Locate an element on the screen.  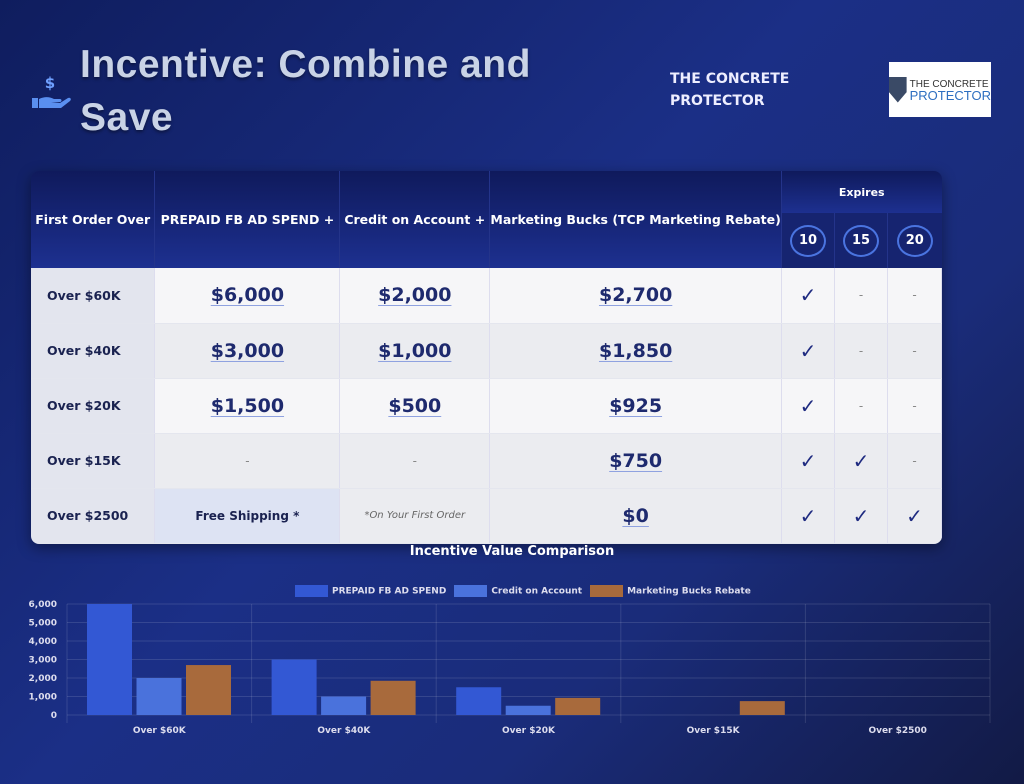
legend-item: Marketing Bucks Rebate is located at coordinates (670, 591).